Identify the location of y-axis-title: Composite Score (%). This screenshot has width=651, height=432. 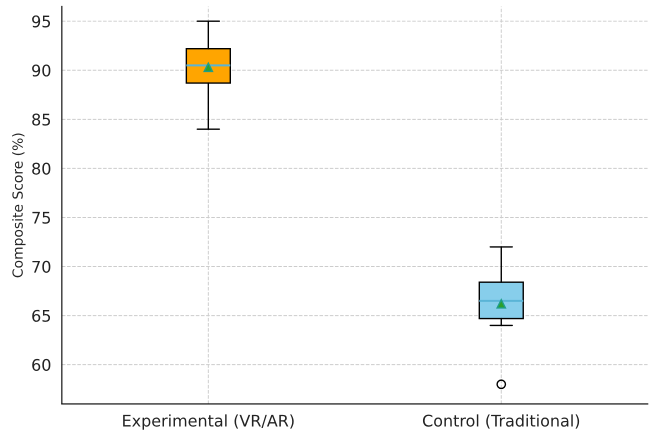
(19, 205).